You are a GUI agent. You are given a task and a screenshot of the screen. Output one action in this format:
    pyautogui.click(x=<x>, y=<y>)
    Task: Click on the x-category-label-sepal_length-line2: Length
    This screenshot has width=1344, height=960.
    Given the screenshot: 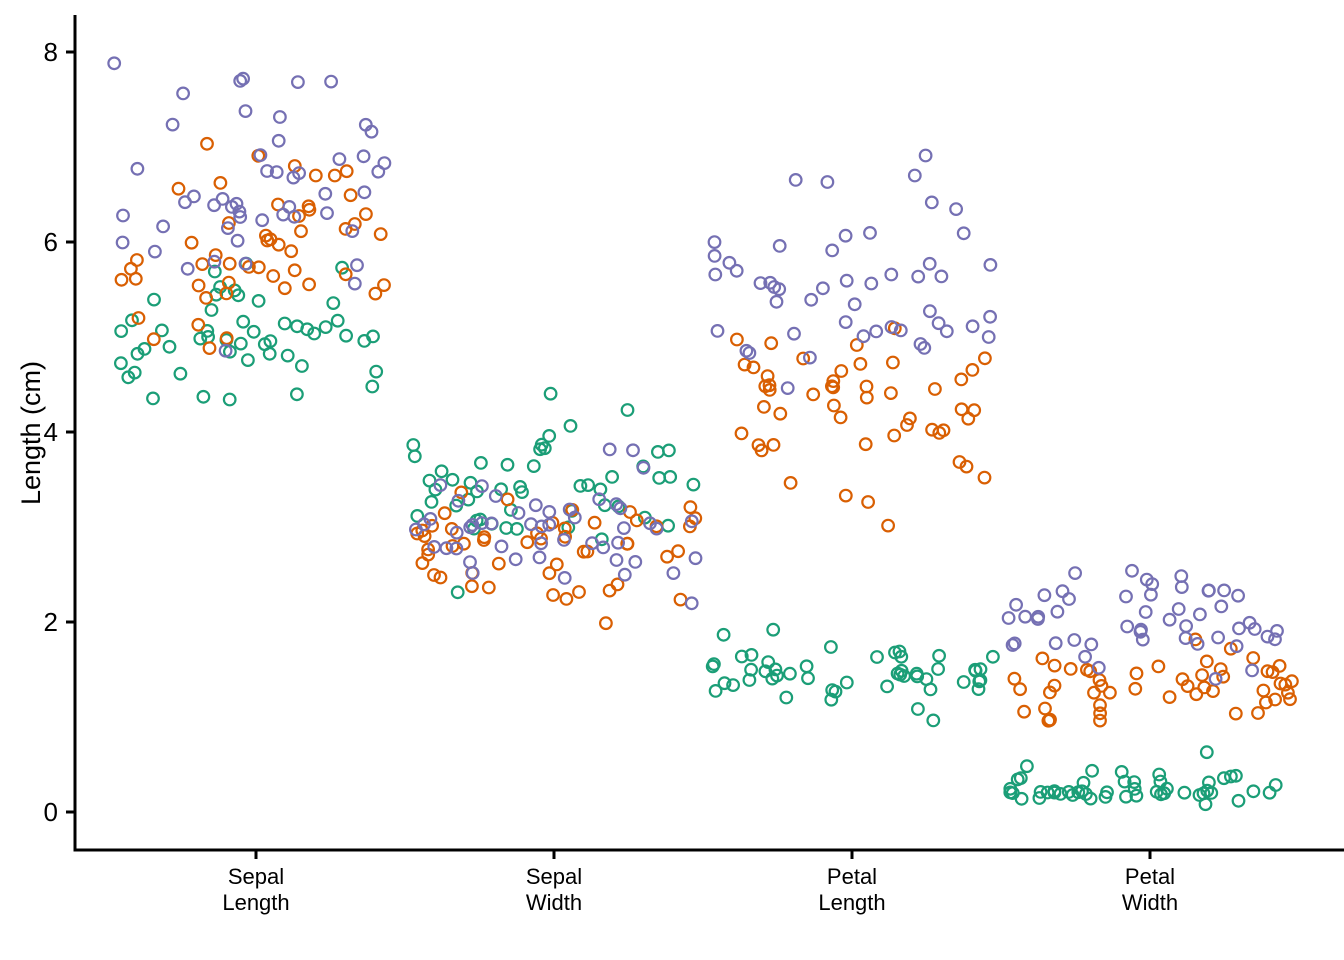 What is the action you would take?
    pyautogui.click(x=255, y=902)
    